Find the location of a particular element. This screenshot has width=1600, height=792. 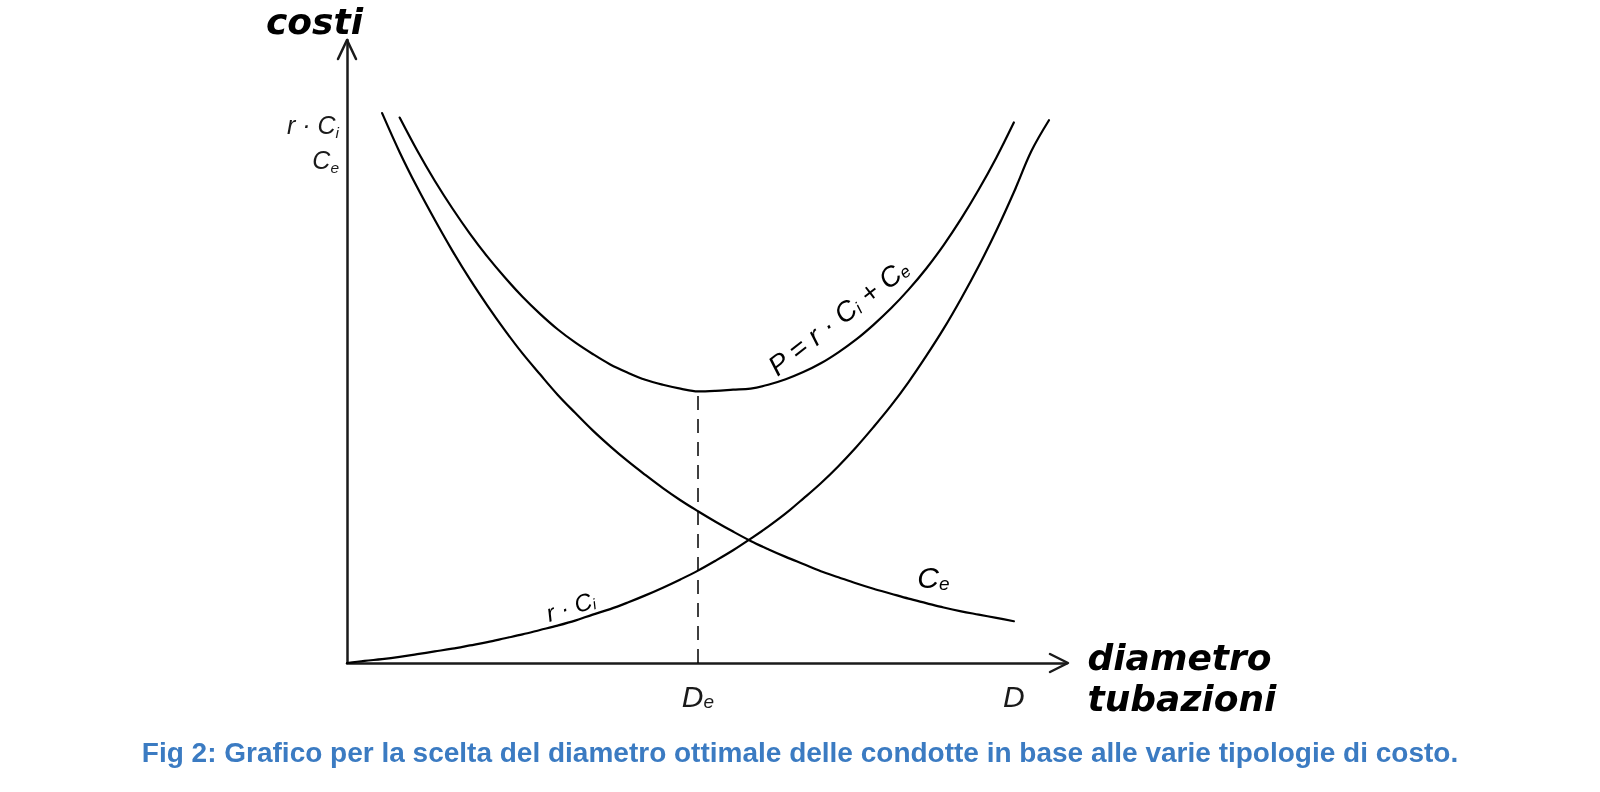

text: C$_{e}$ is located at coordinates (325, 161).